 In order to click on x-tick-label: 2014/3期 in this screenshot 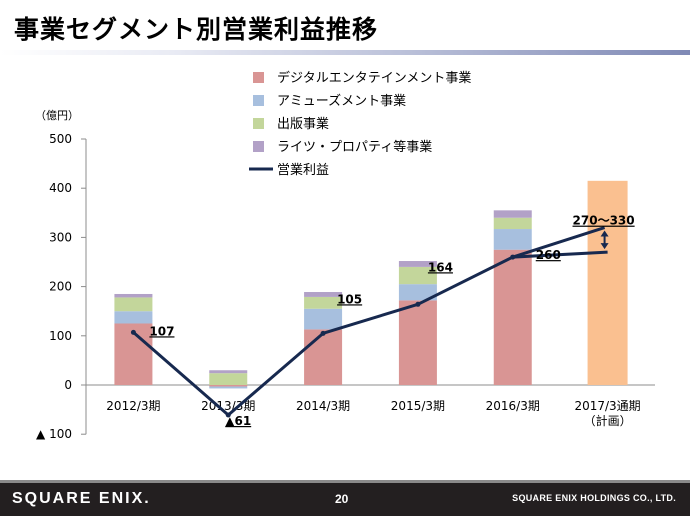, I will do `click(323, 406)`.